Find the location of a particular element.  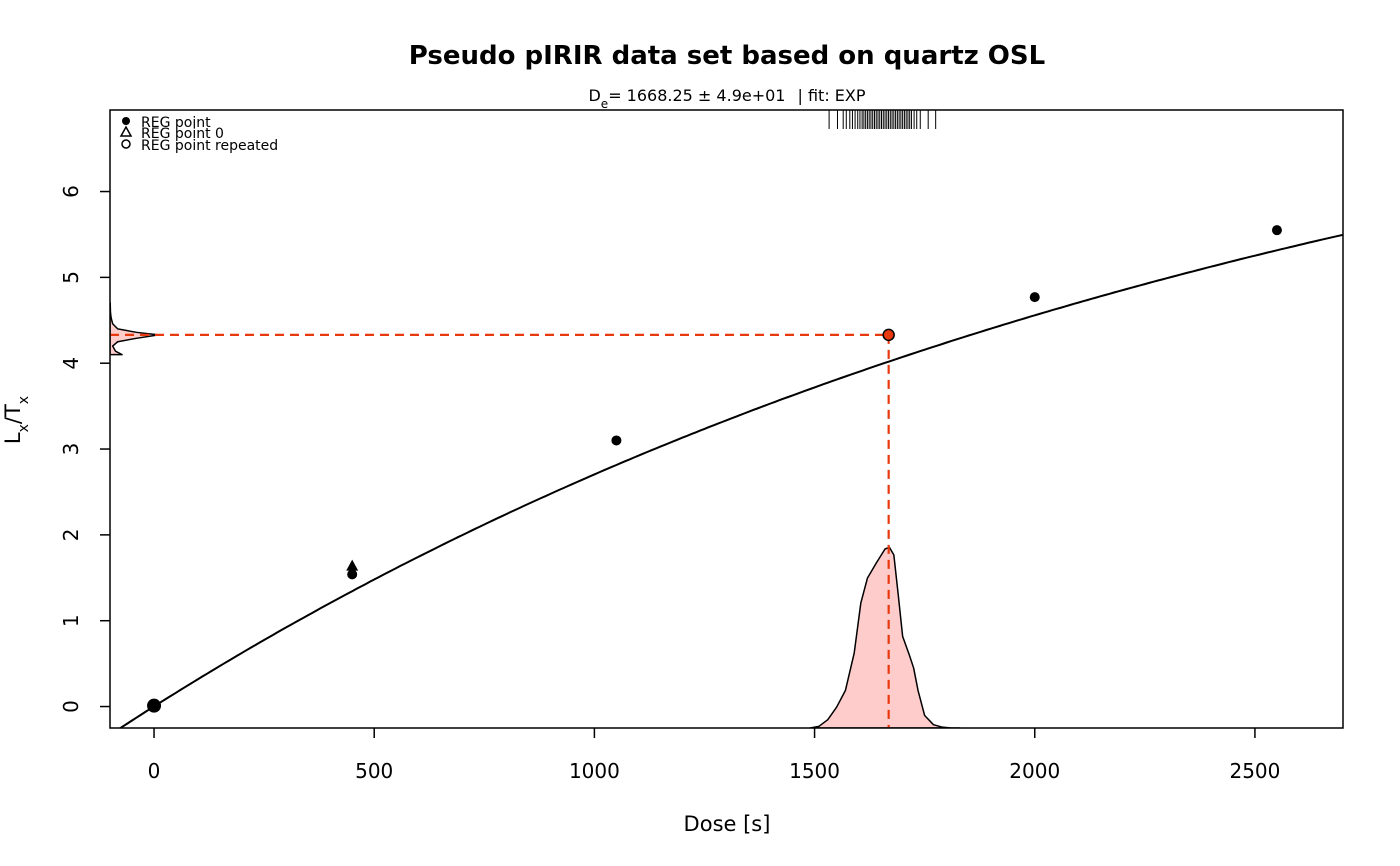

x-tick-label: 1500 is located at coordinates (814, 771).